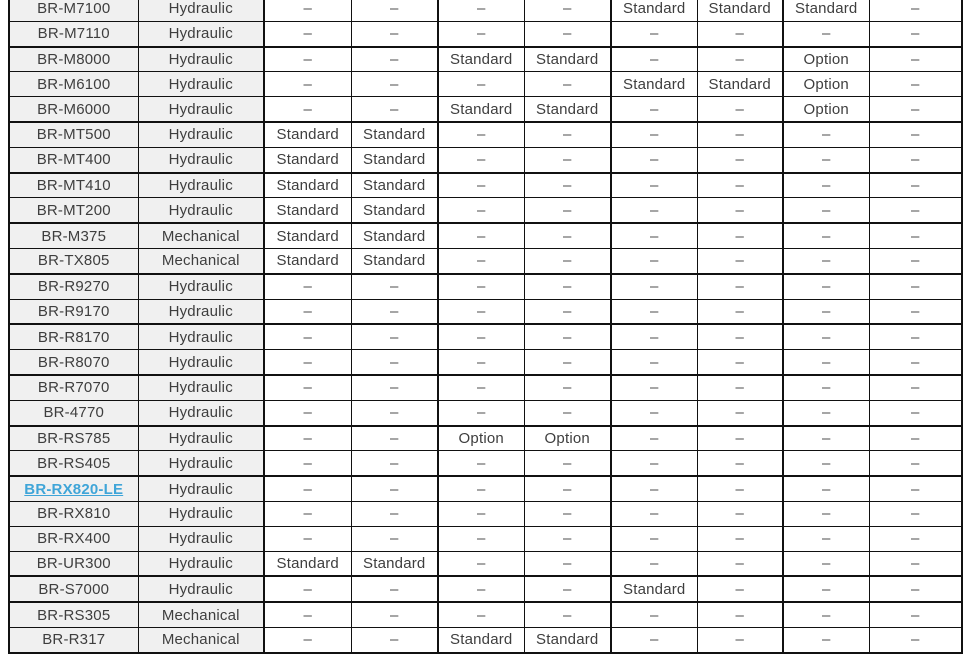 Image resolution: width=963 pixels, height=654 pixels. I want to click on model-cell: BR-RS785, so click(73, 438).